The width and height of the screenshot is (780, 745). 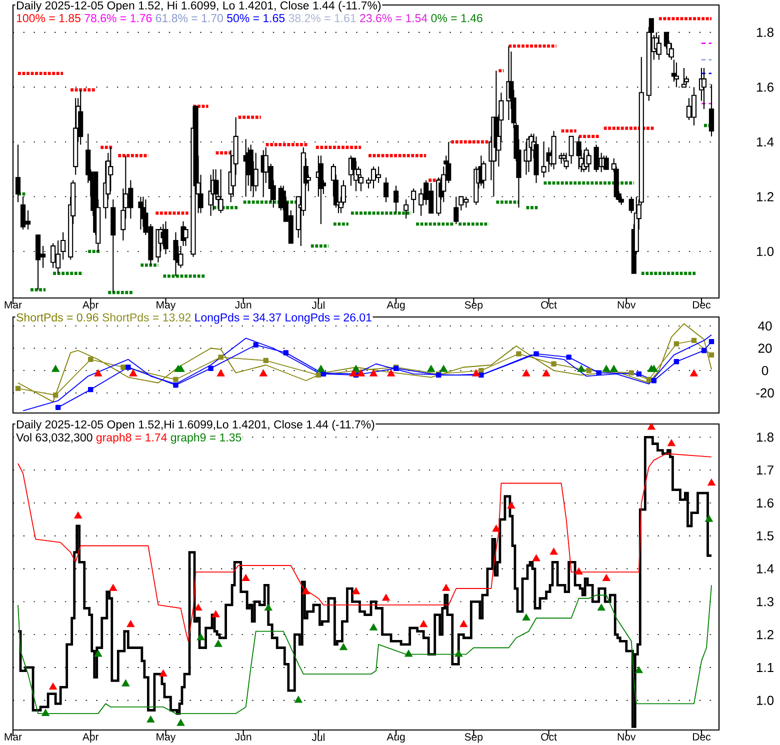 I want to click on text: Vol 63,032,300, so click(x=54, y=438).